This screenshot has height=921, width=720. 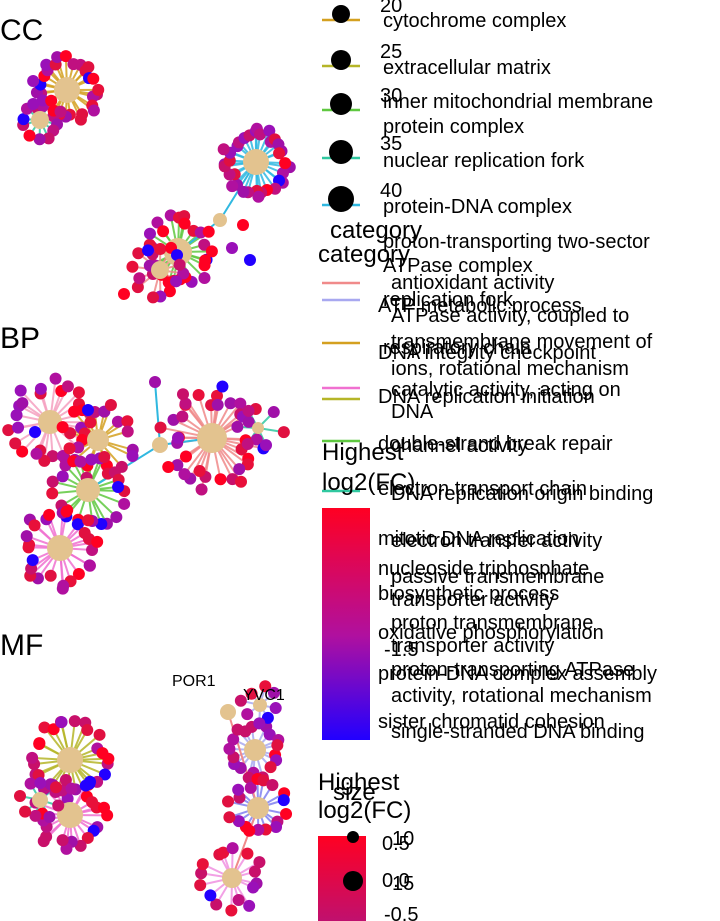 What do you see at coordinates (453, 127) in the screenshot?
I see `cc-legend-label: protein complex` at bounding box center [453, 127].